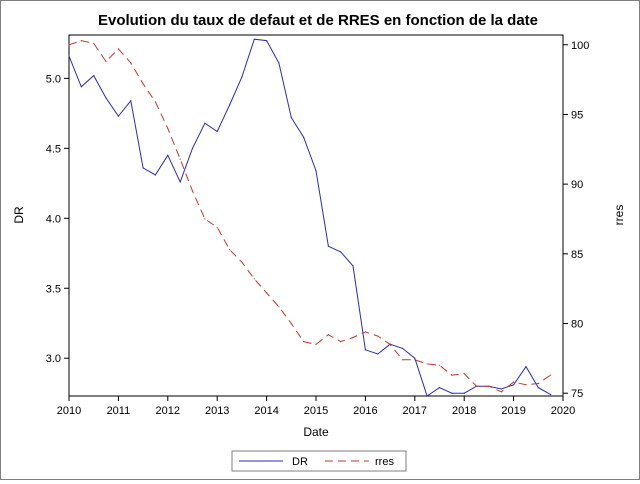 This screenshot has width=640, height=484. Describe the element at coordinates (119, 411) in the screenshot. I see `x-tick-label: 2011` at that location.